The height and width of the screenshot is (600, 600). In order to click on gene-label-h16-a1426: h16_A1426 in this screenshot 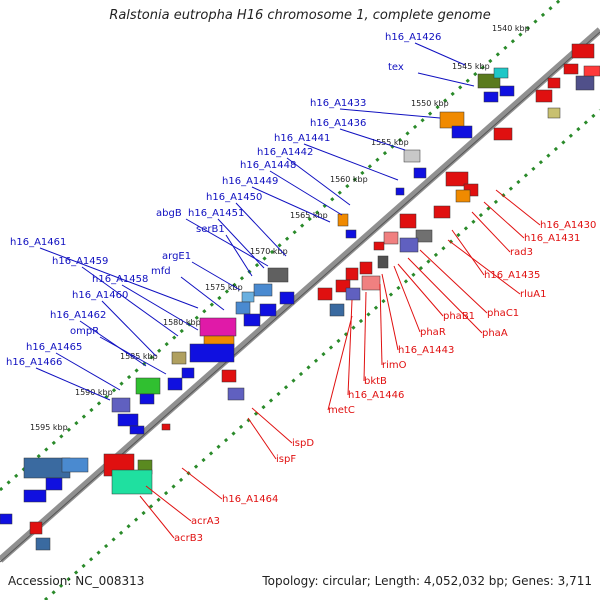, I will do `click(413, 37)`.